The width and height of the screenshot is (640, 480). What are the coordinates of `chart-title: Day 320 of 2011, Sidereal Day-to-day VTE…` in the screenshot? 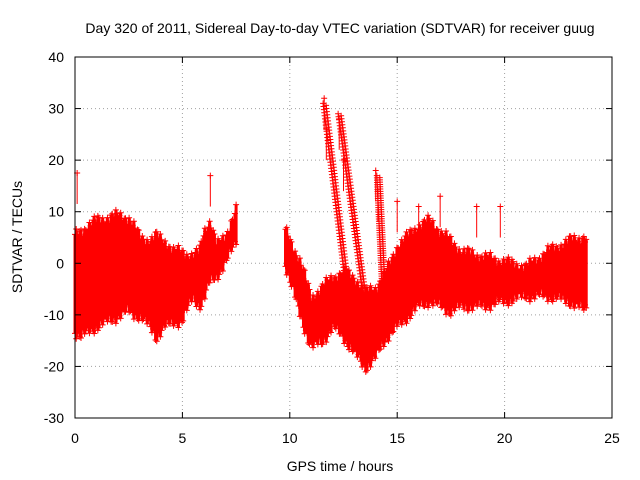 It's located at (339, 28).